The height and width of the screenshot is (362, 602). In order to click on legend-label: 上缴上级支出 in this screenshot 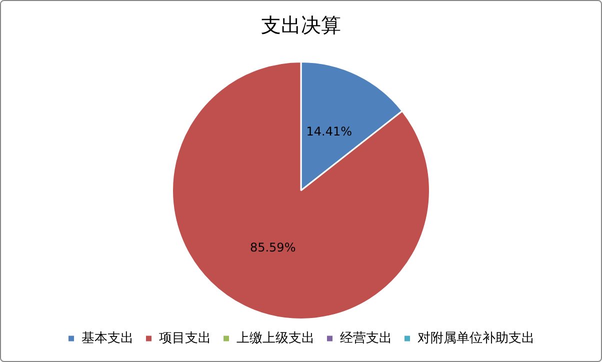, I will do `click(275, 338)`.